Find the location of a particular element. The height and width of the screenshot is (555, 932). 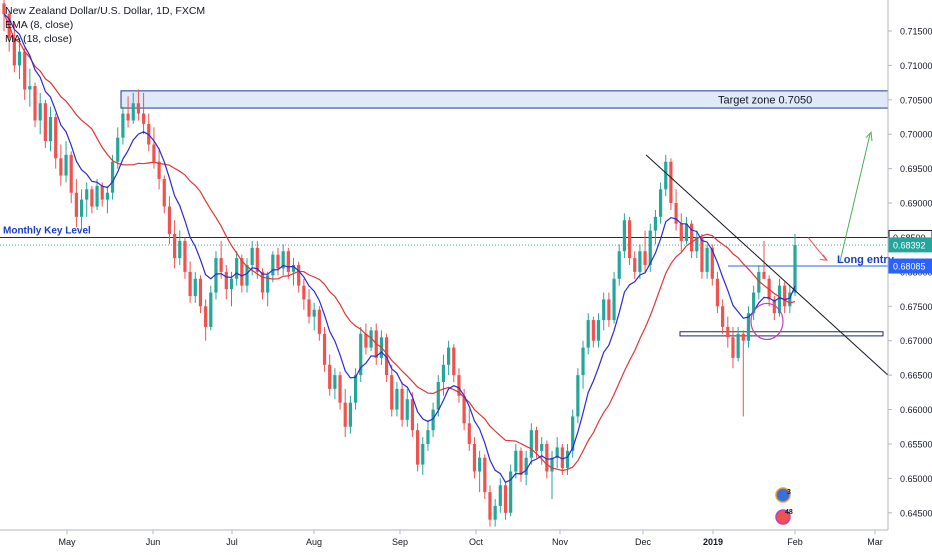

y-tick-label: 0.69000 is located at coordinates (916, 204).